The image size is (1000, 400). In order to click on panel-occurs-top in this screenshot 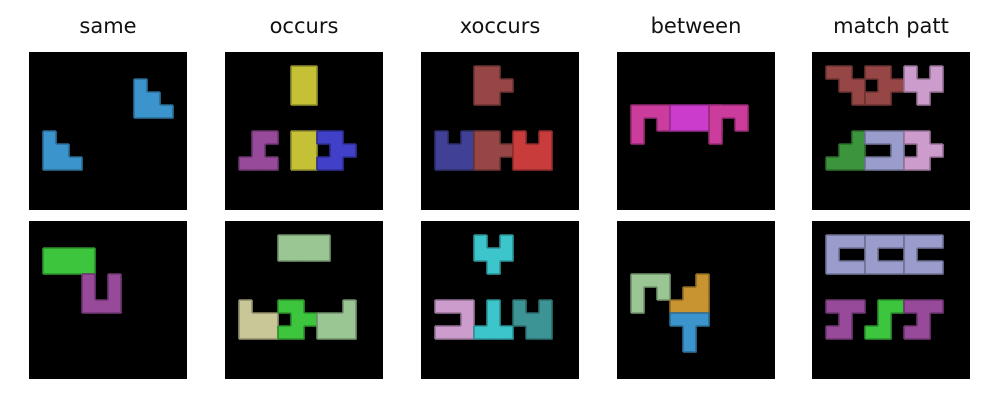, I will do `click(304, 131)`.